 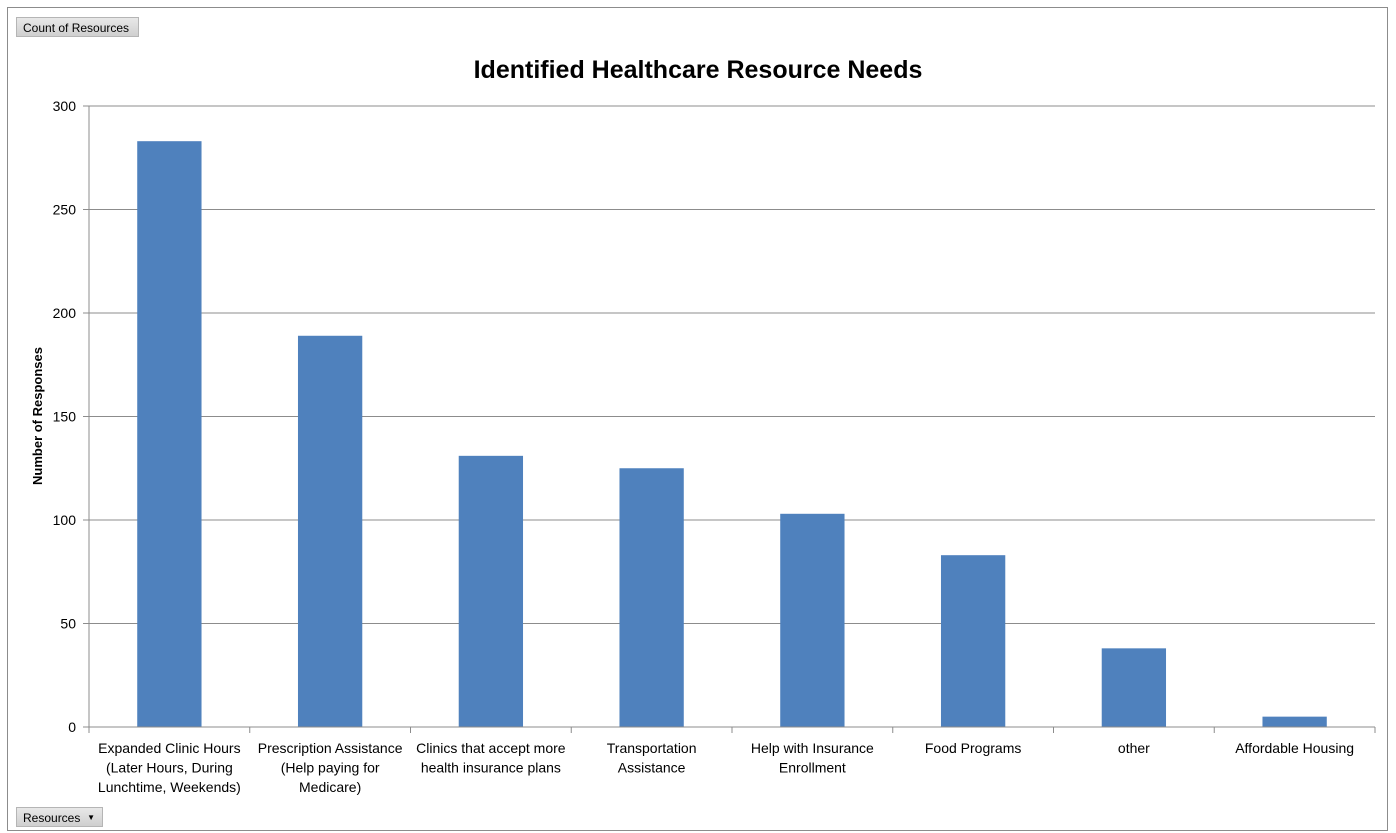 What do you see at coordinates (698, 70) in the screenshot?
I see `chart-title: Identified Healthcare Resource Needs` at bounding box center [698, 70].